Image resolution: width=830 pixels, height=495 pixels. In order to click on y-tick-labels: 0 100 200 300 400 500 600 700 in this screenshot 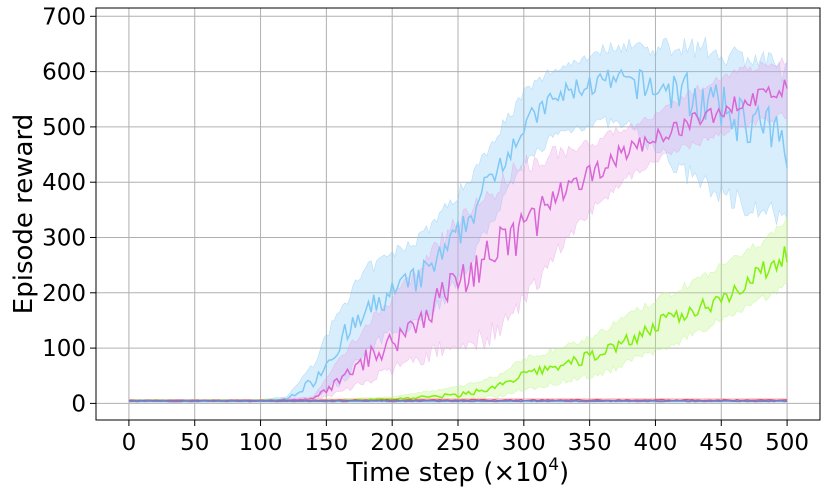, I will do `click(69, 210)`.